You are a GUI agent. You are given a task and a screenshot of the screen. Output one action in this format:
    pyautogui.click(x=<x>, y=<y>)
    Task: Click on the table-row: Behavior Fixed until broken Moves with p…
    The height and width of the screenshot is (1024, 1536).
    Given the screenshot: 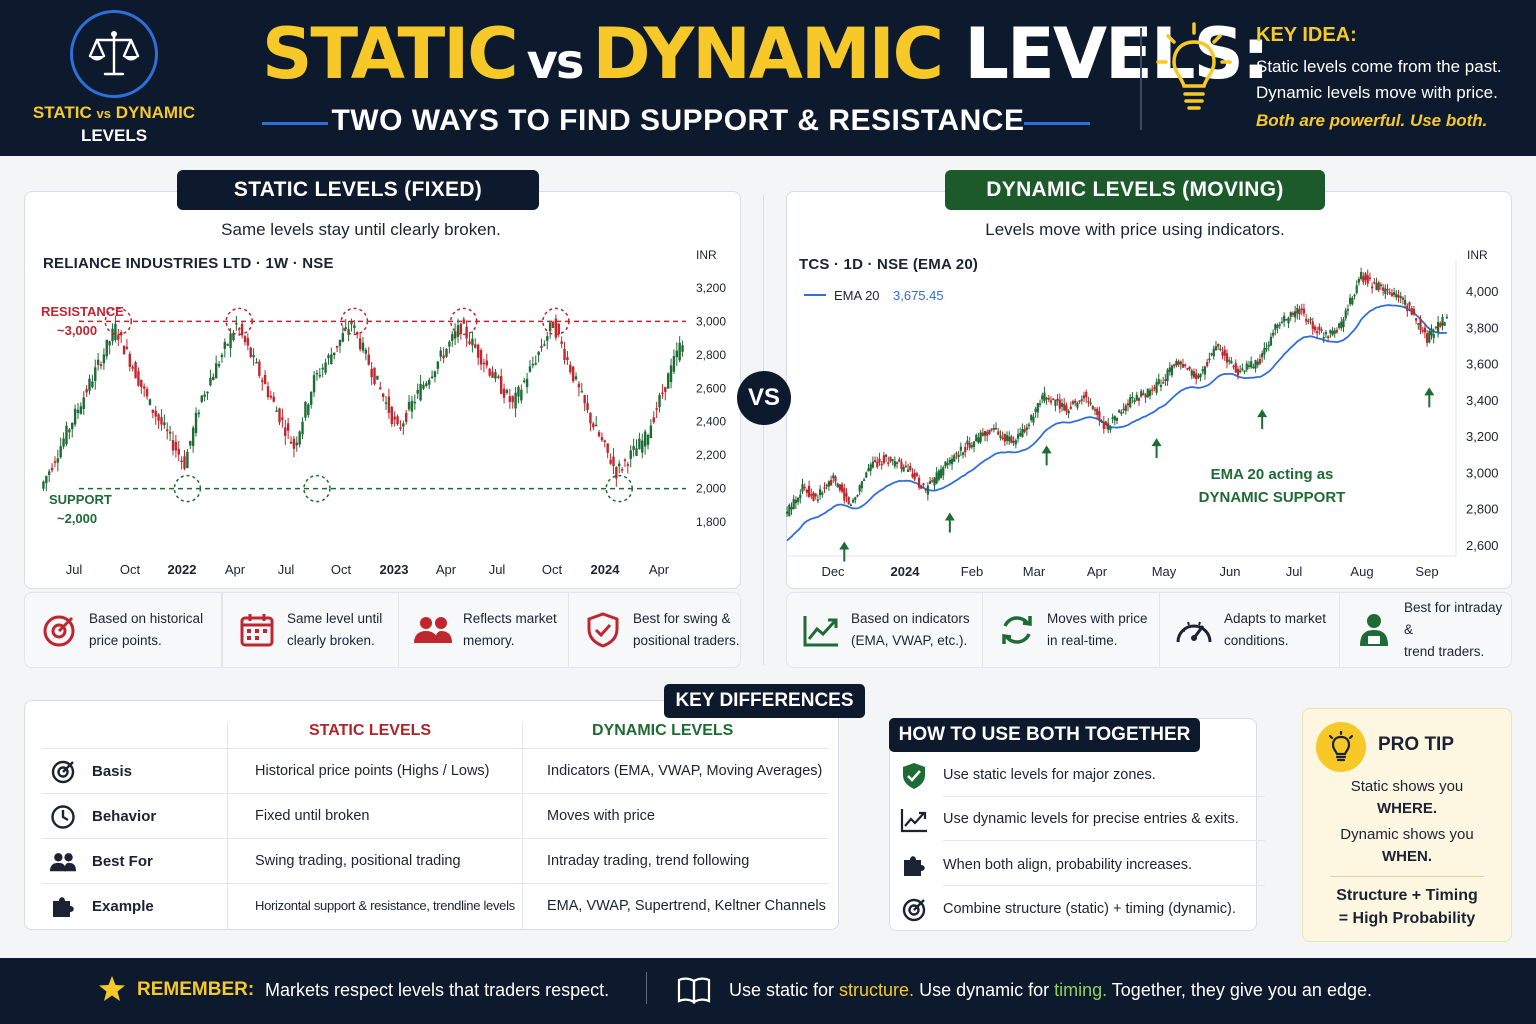 What is the action you would take?
    pyautogui.click(x=435, y=815)
    